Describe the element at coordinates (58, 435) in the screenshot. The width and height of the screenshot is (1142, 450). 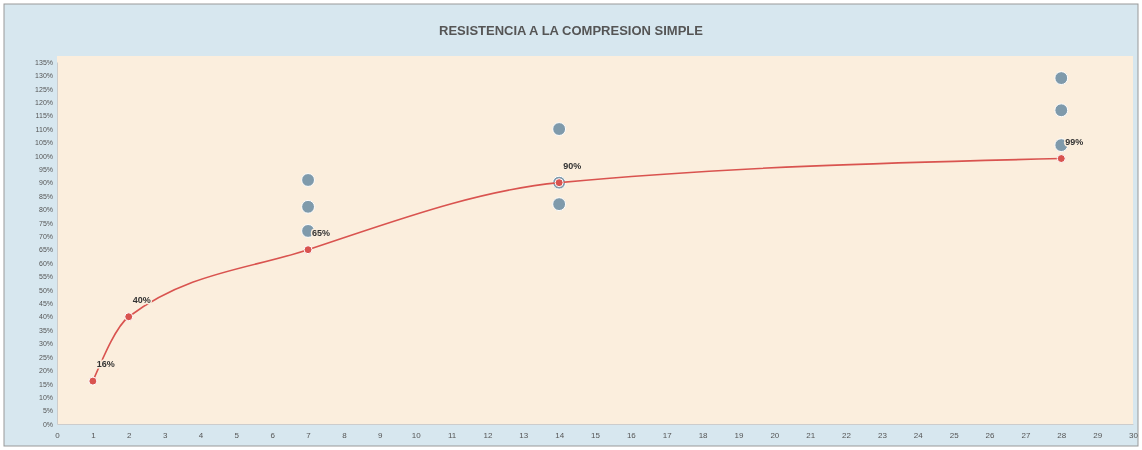
I see `x-tick-label: 0` at that location.